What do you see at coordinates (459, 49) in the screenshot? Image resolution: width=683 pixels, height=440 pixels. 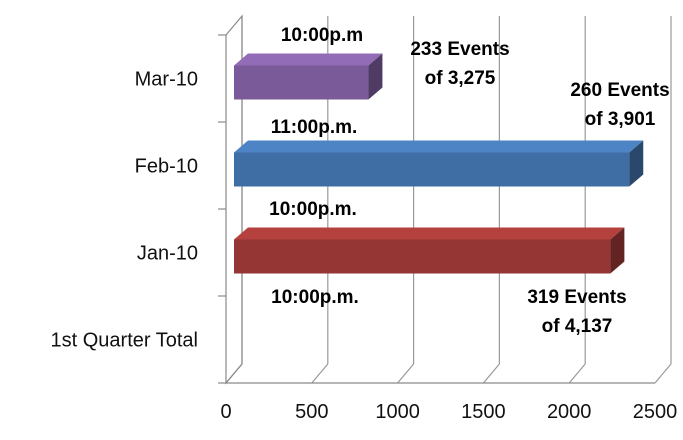 I see `annotation-line: 233 Events` at bounding box center [459, 49].